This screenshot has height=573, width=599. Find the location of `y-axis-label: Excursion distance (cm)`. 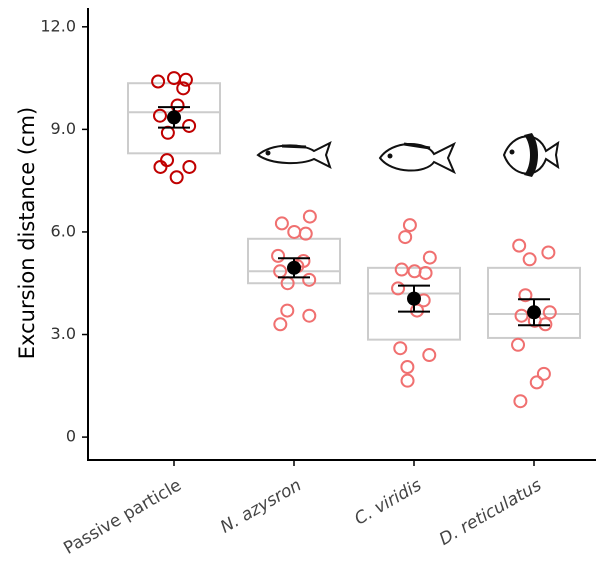

y-axis-label: Excursion distance (cm) is located at coordinates (27, 233).